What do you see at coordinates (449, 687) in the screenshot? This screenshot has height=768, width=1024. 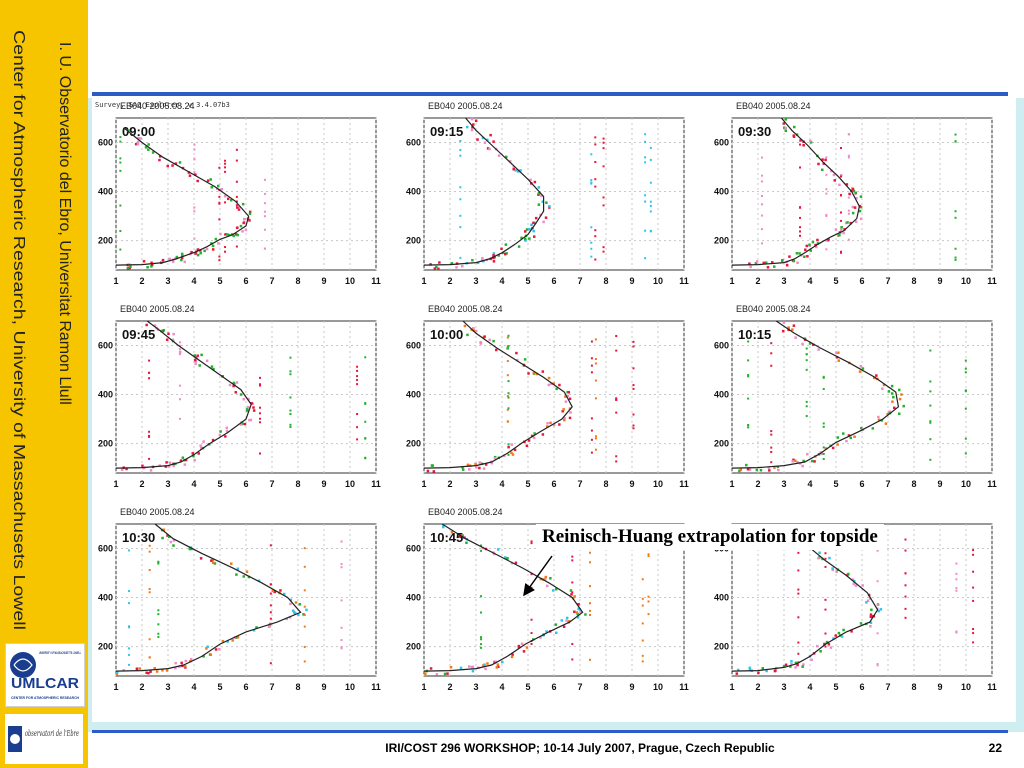 I see `x-tick-label: 2` at bounding box center [449, 687].